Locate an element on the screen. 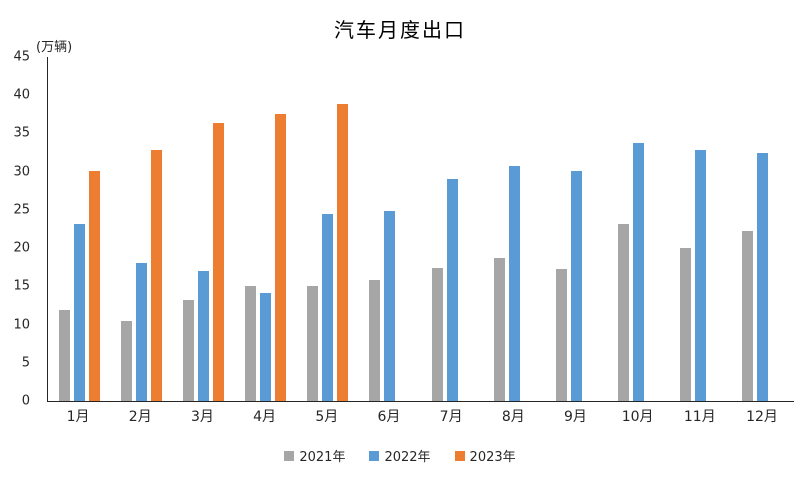 This screenshot has width=800, height=477. bar-2022年-3月 is located at coordinates (203, 336).